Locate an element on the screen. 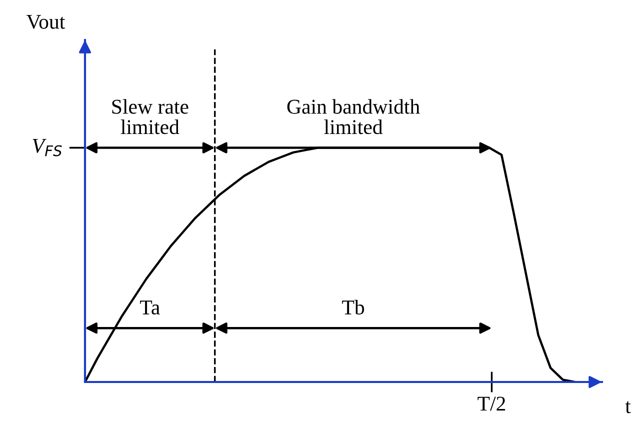 This screenshot has height=446, width=638. text: T/2 is located at coordinates (492, 403).